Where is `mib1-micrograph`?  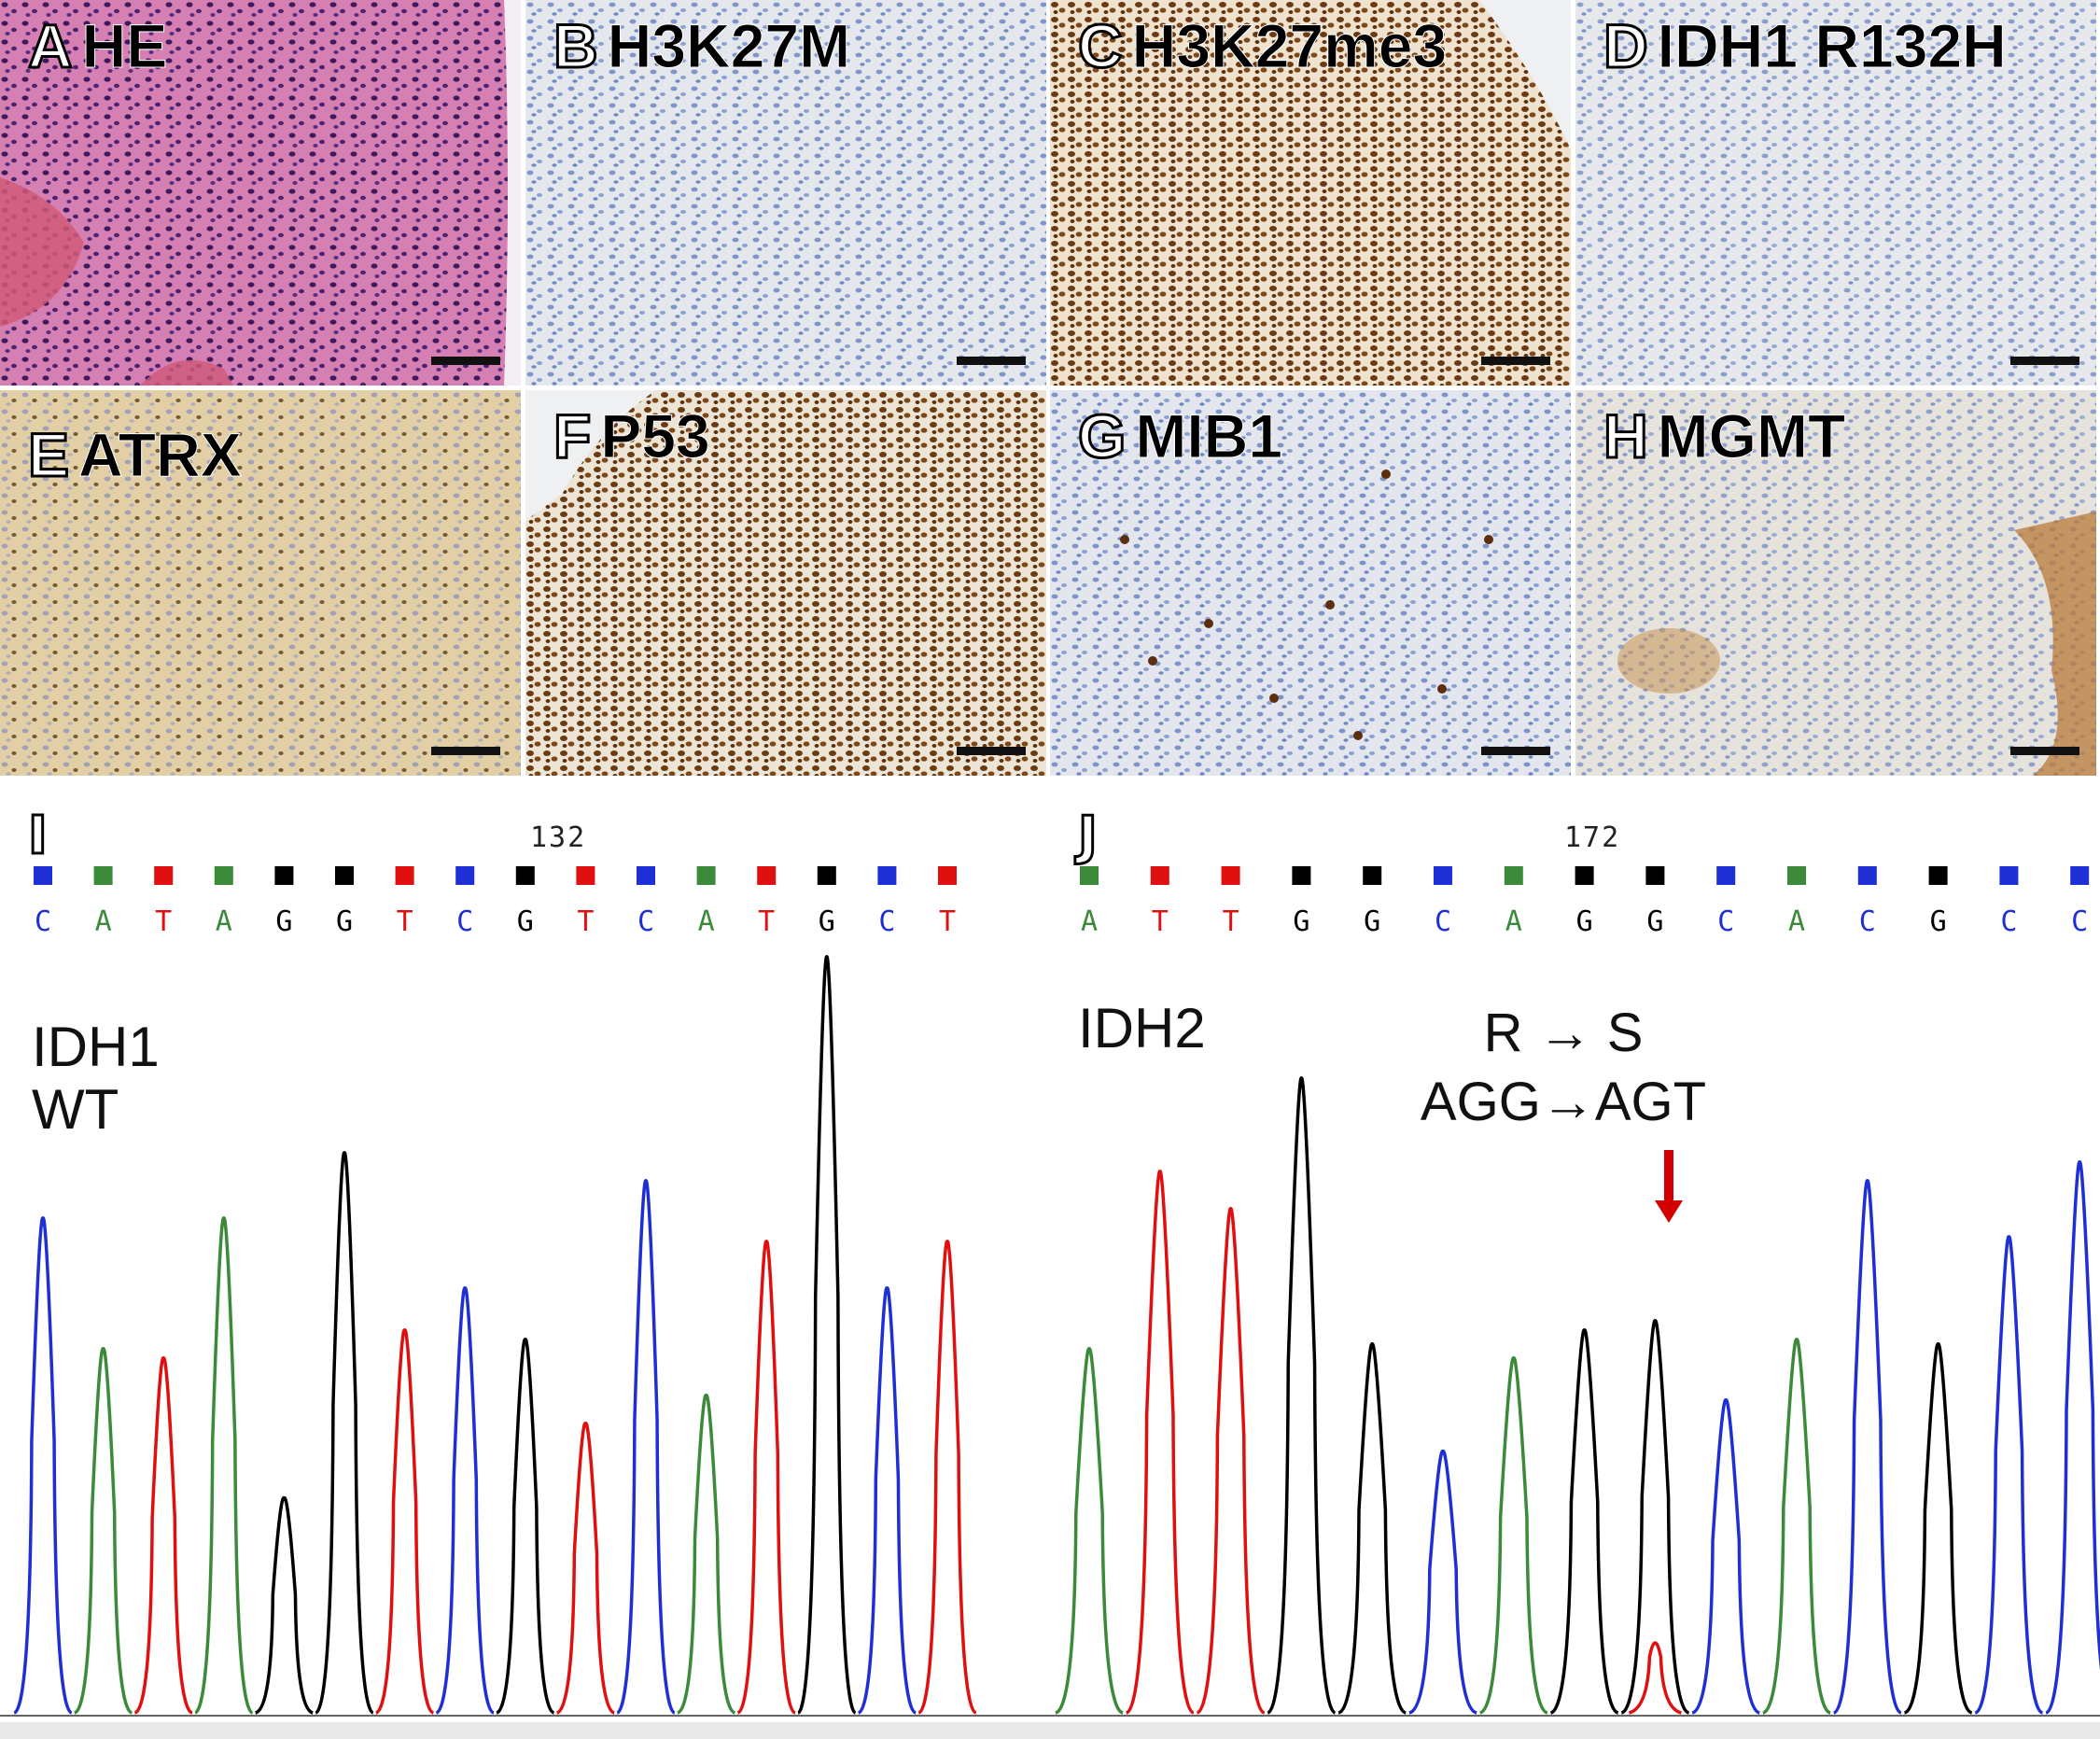 mib1-micrograph is located at coordinates (1310, 583).